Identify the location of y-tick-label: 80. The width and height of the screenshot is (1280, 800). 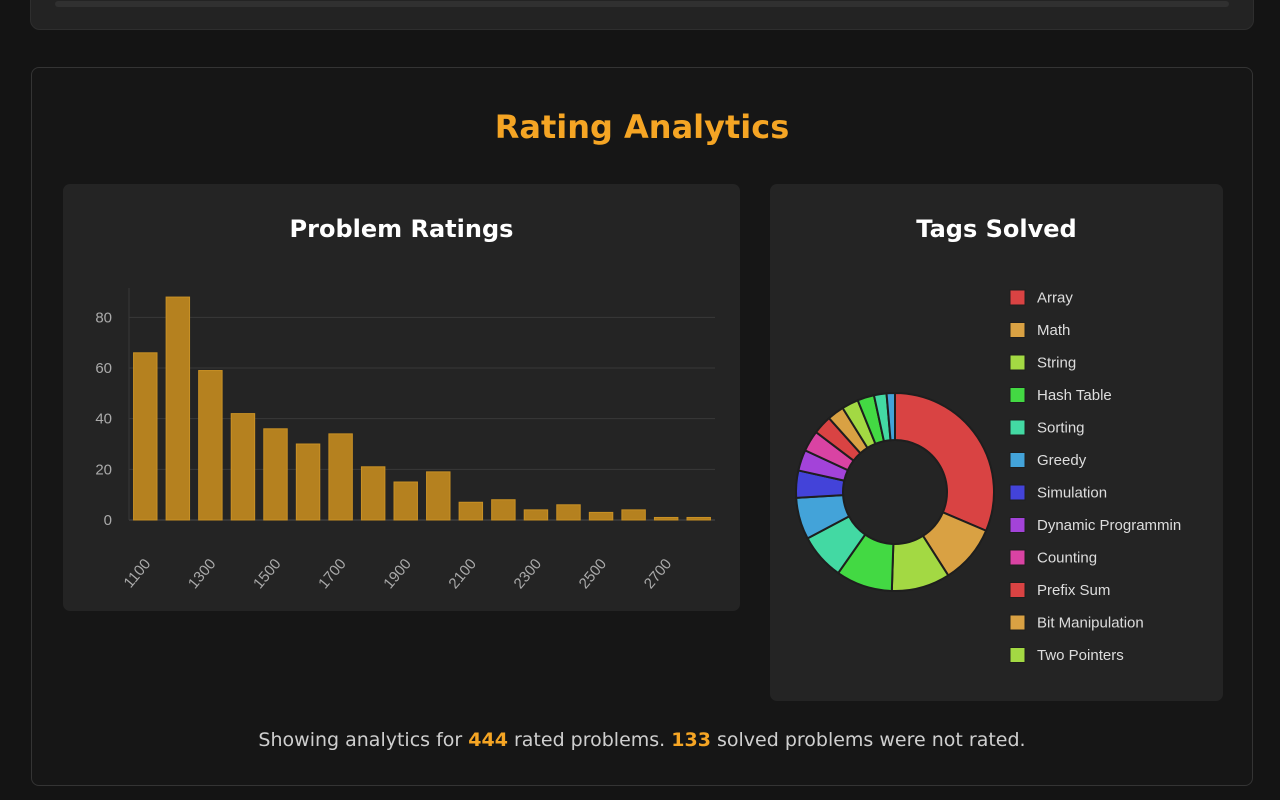
(103, 317).